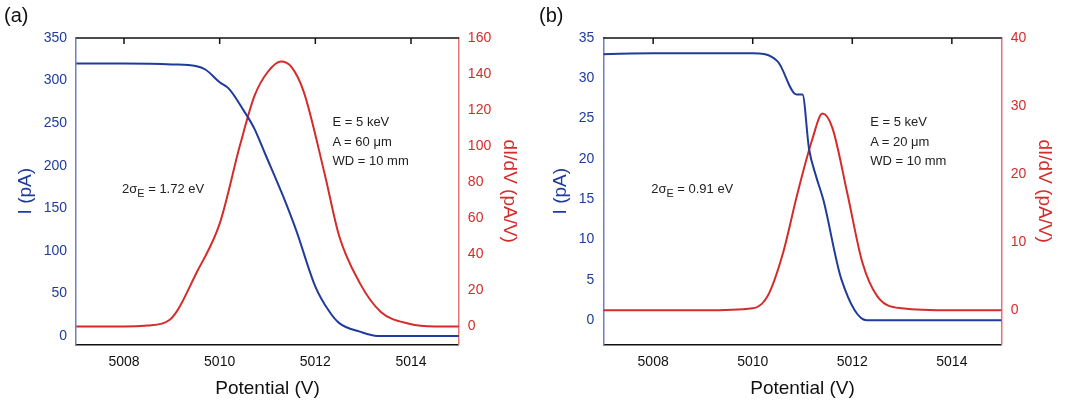 The height and width of the screenshot is (410, 1070). What do you see at coordinates (55, 207) in the screenshot?
I see `y-tick-label: 150` at bounding box center [55, 207].